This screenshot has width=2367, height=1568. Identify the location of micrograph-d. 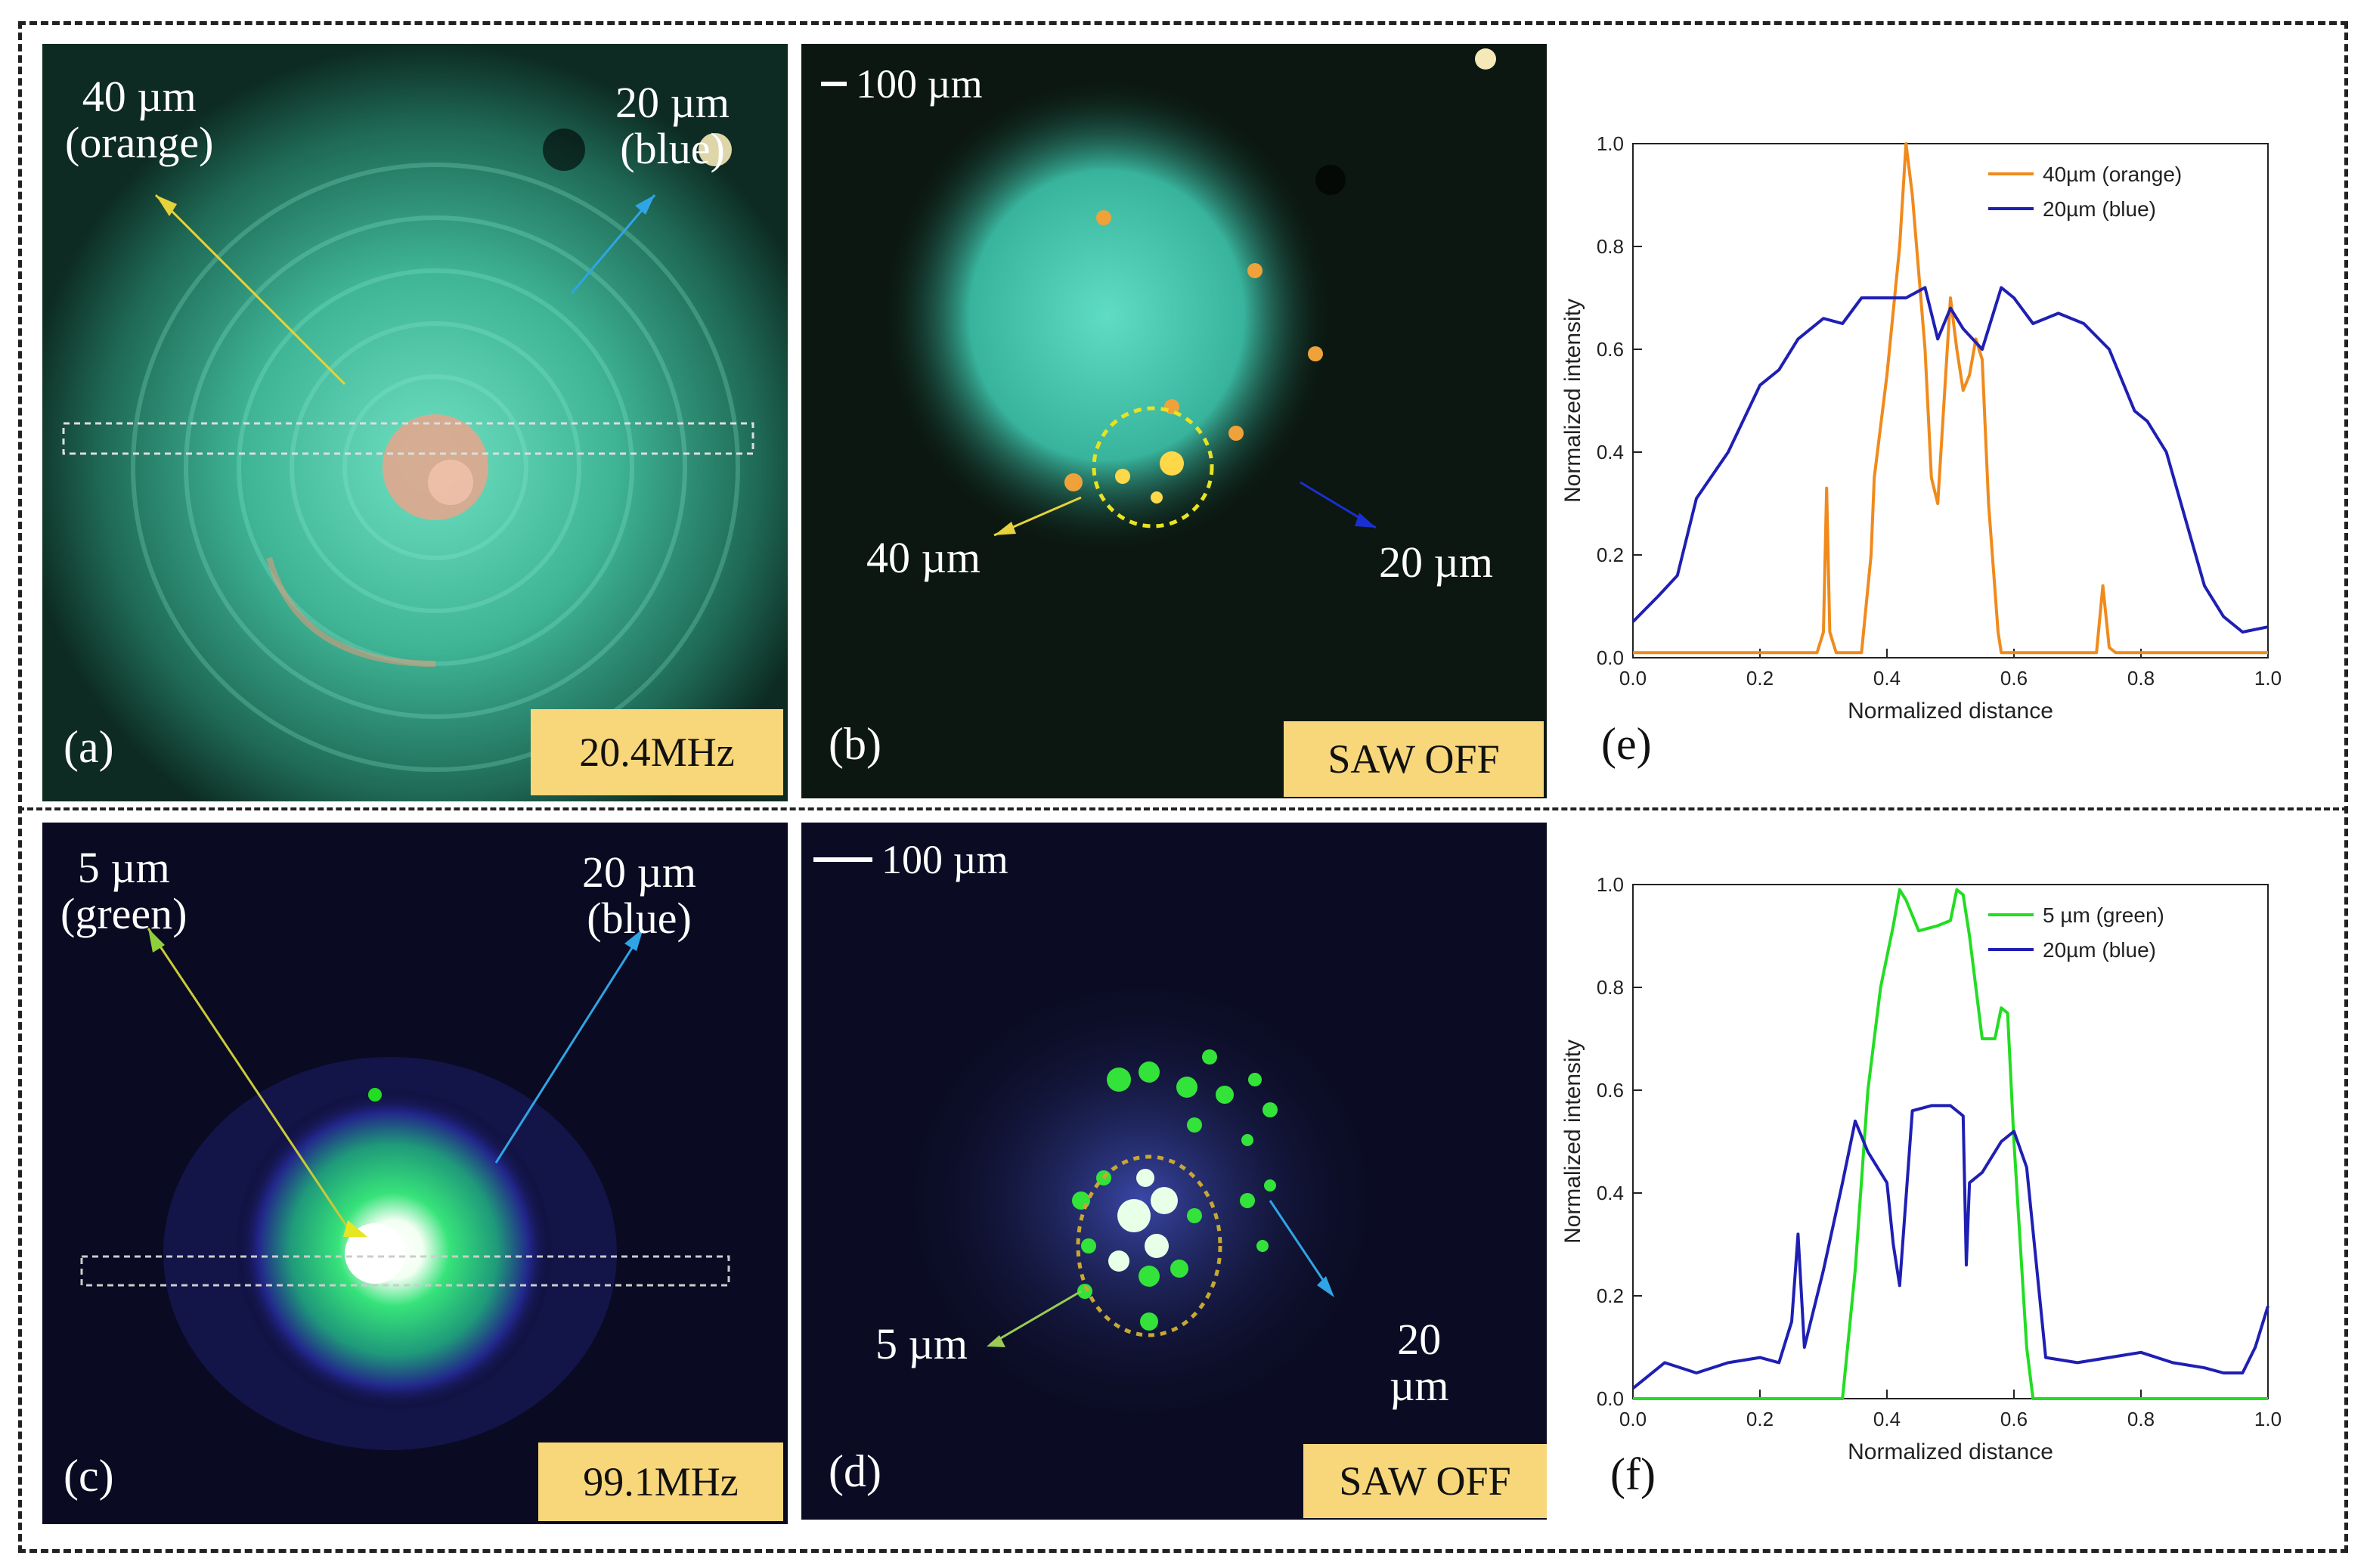
(1174, 1171).